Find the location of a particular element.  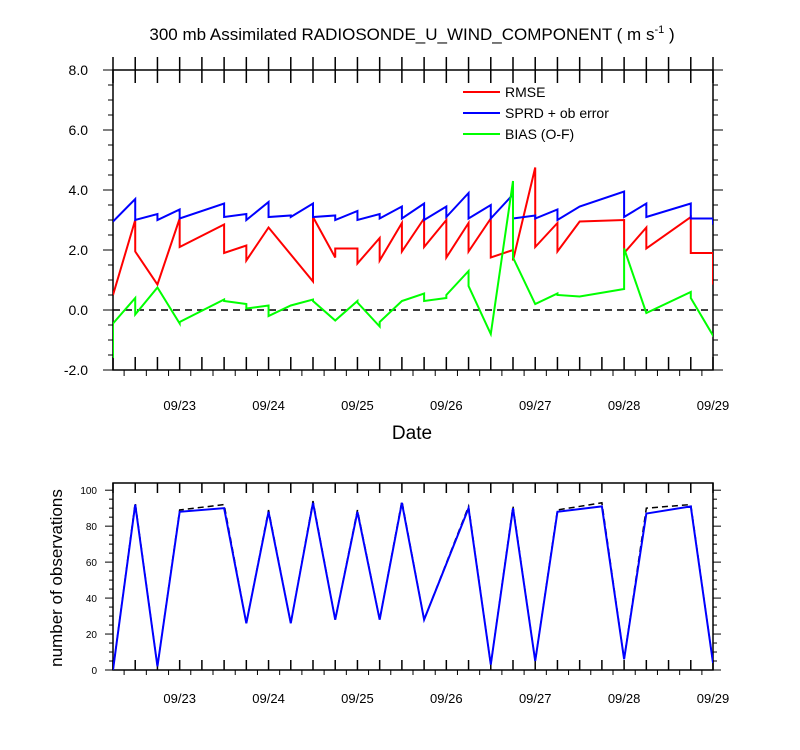

y-tick-label: 4.0 is located at coordinates (79, 190).